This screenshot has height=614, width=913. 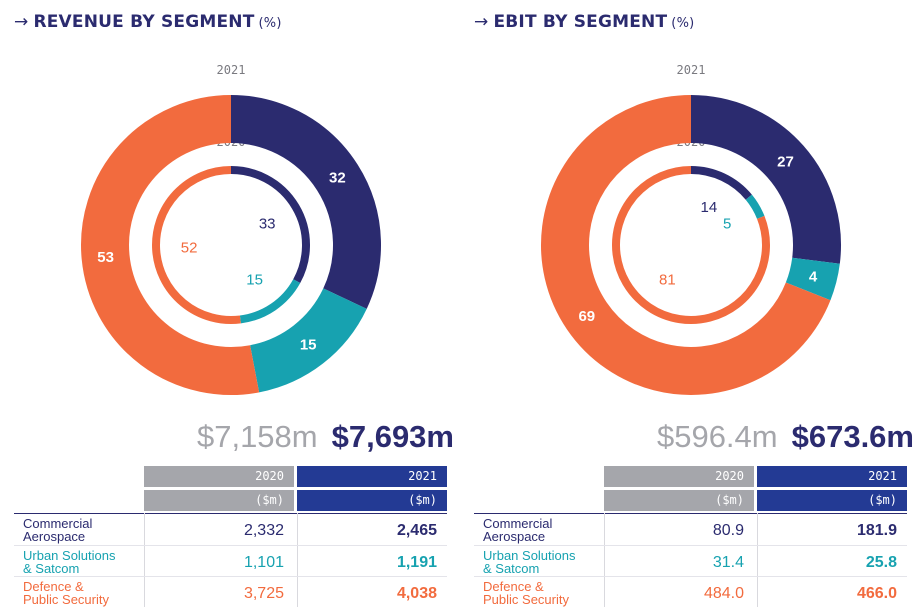 I want to click on ebit-title-text: EBIT BY SEGMENT, so click(x=580, y=22).